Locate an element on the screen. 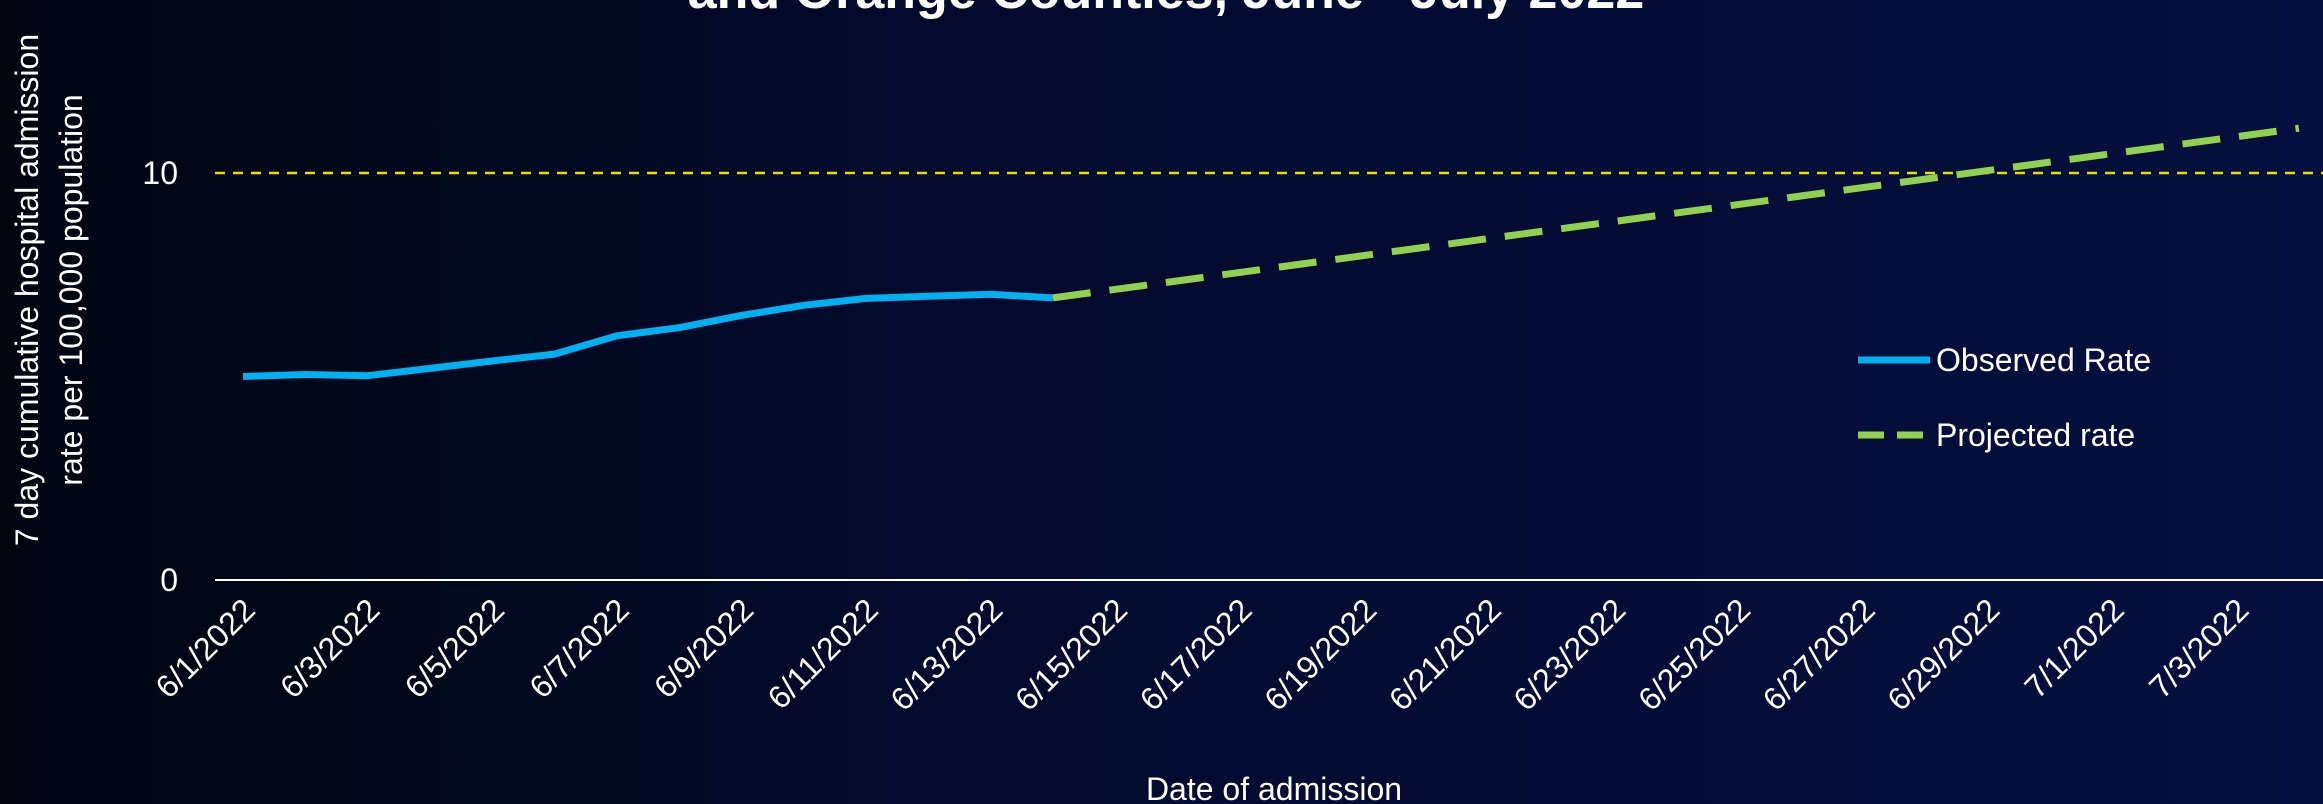  legend-label-projected: Projected rate is located at coordinates (2035, 435).